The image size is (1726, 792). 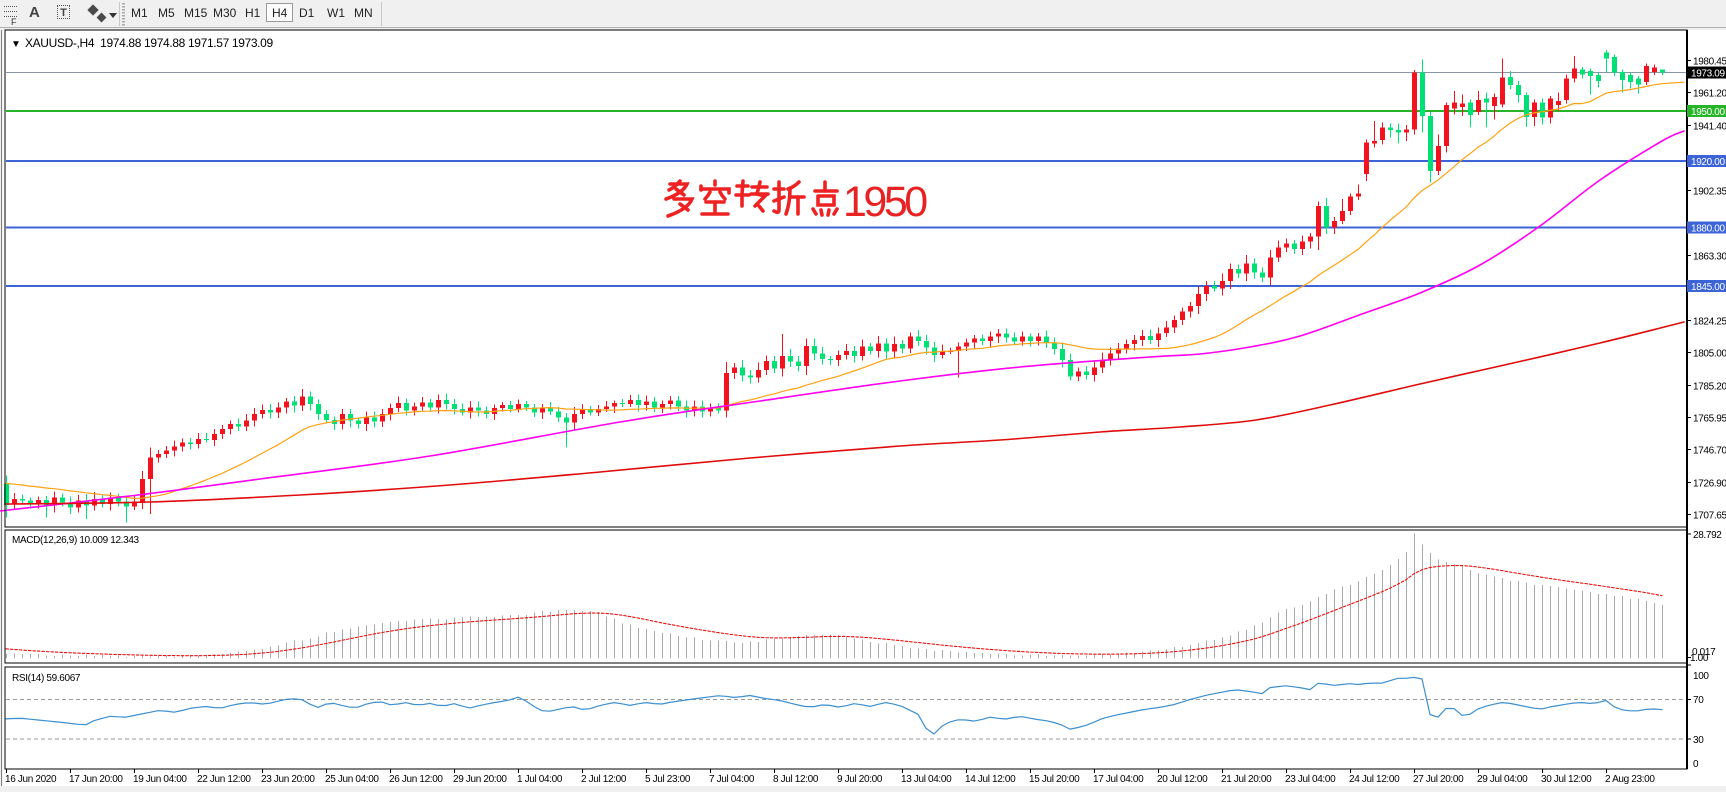 What do you see at coordinates (796, 779) in the screenshot?
I see `svg-text: 8 Jul 12:00` at bounding box center [796, 779].